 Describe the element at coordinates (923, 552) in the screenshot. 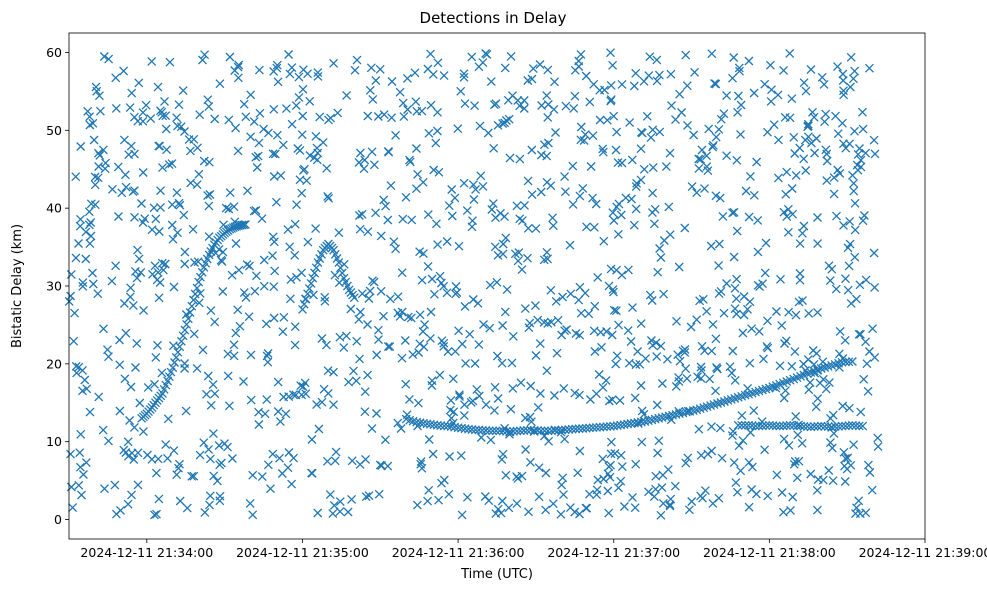

I see `x-tick-label: 2024-12-11 21:39:00` at that location.